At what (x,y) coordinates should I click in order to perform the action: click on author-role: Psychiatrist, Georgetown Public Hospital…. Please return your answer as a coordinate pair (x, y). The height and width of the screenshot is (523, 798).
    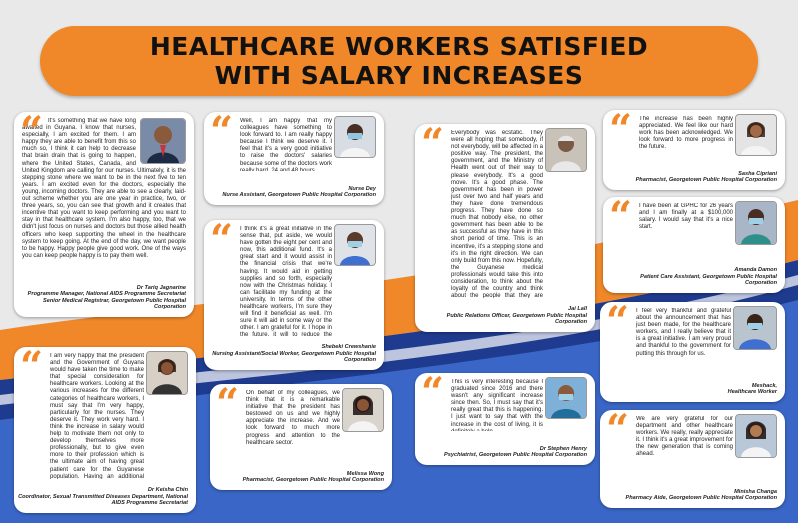
    Looking at the image, I should click on (515, 455).